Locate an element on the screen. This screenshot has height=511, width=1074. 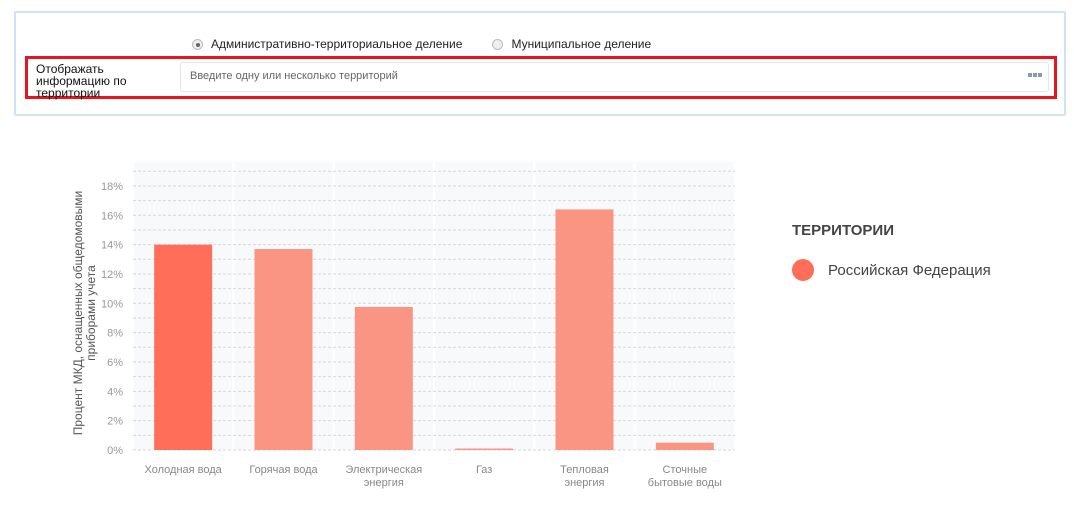
y-tick-label: 2% is located at coordinates (115, 422).